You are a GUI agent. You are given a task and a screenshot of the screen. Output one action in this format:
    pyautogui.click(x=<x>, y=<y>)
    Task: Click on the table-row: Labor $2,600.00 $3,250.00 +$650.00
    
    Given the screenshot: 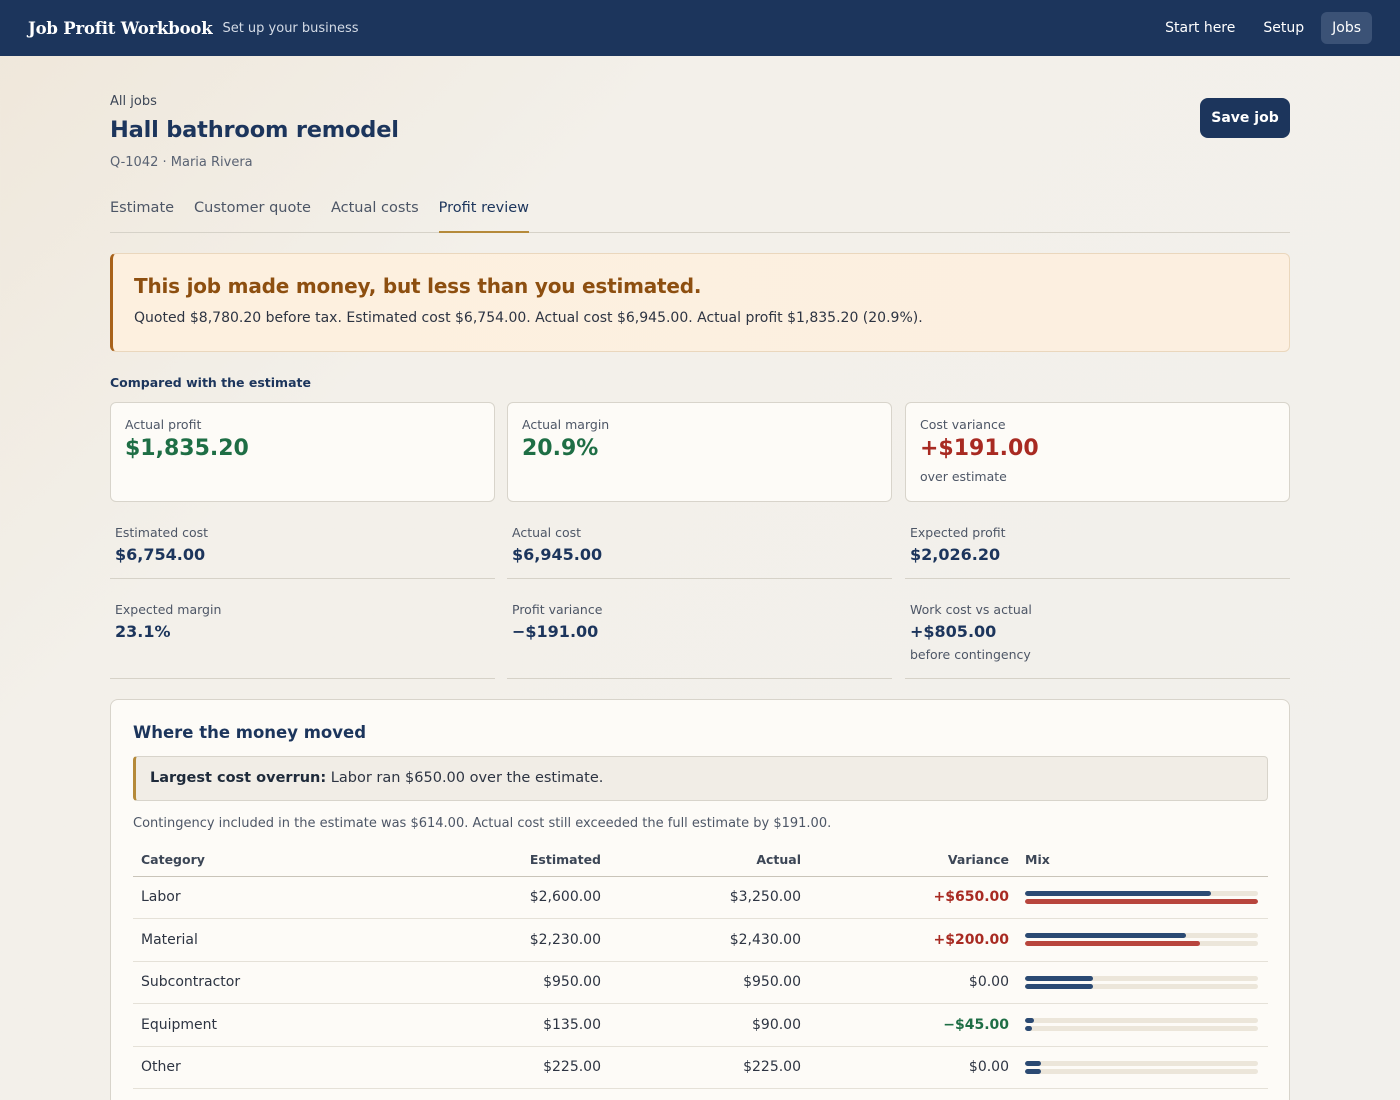 What is the action you would take?
    pyautogui.click(x=700, y=897)
    